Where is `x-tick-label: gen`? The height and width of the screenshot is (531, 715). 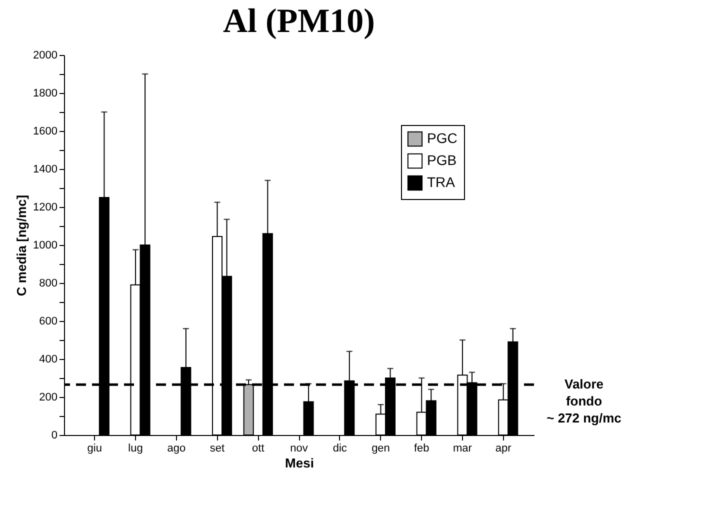
x-tick-label: gen is located at coordinates (381, 448).